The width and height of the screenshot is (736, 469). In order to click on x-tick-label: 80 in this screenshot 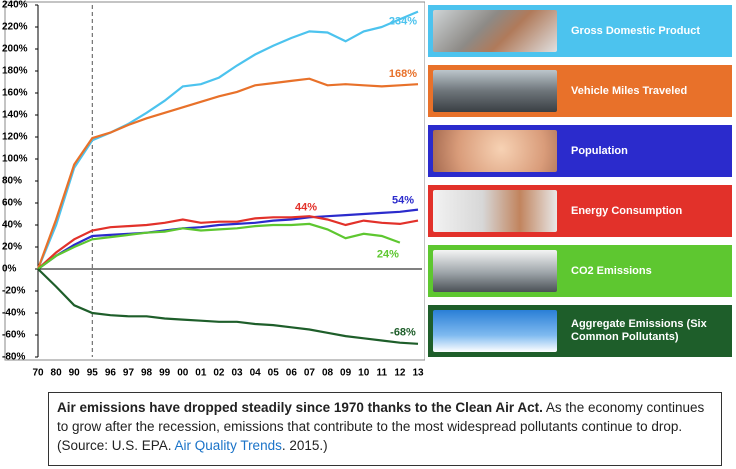, I will do `click(57, 373)`.